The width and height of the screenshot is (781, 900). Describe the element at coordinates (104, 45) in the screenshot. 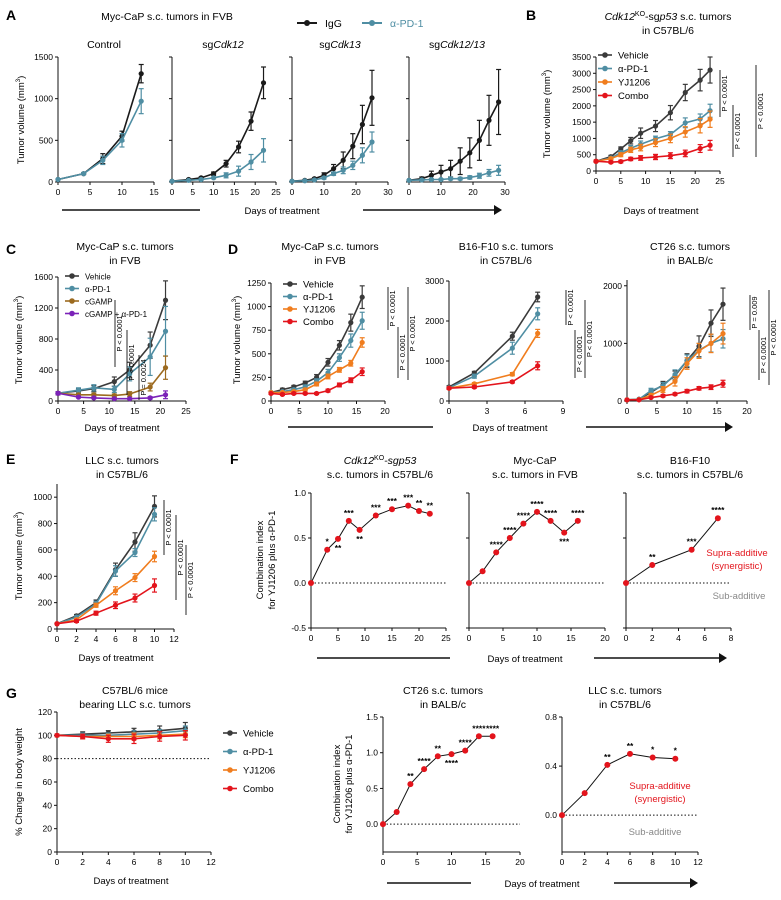

I see `subtitle-control: Control` at that location.